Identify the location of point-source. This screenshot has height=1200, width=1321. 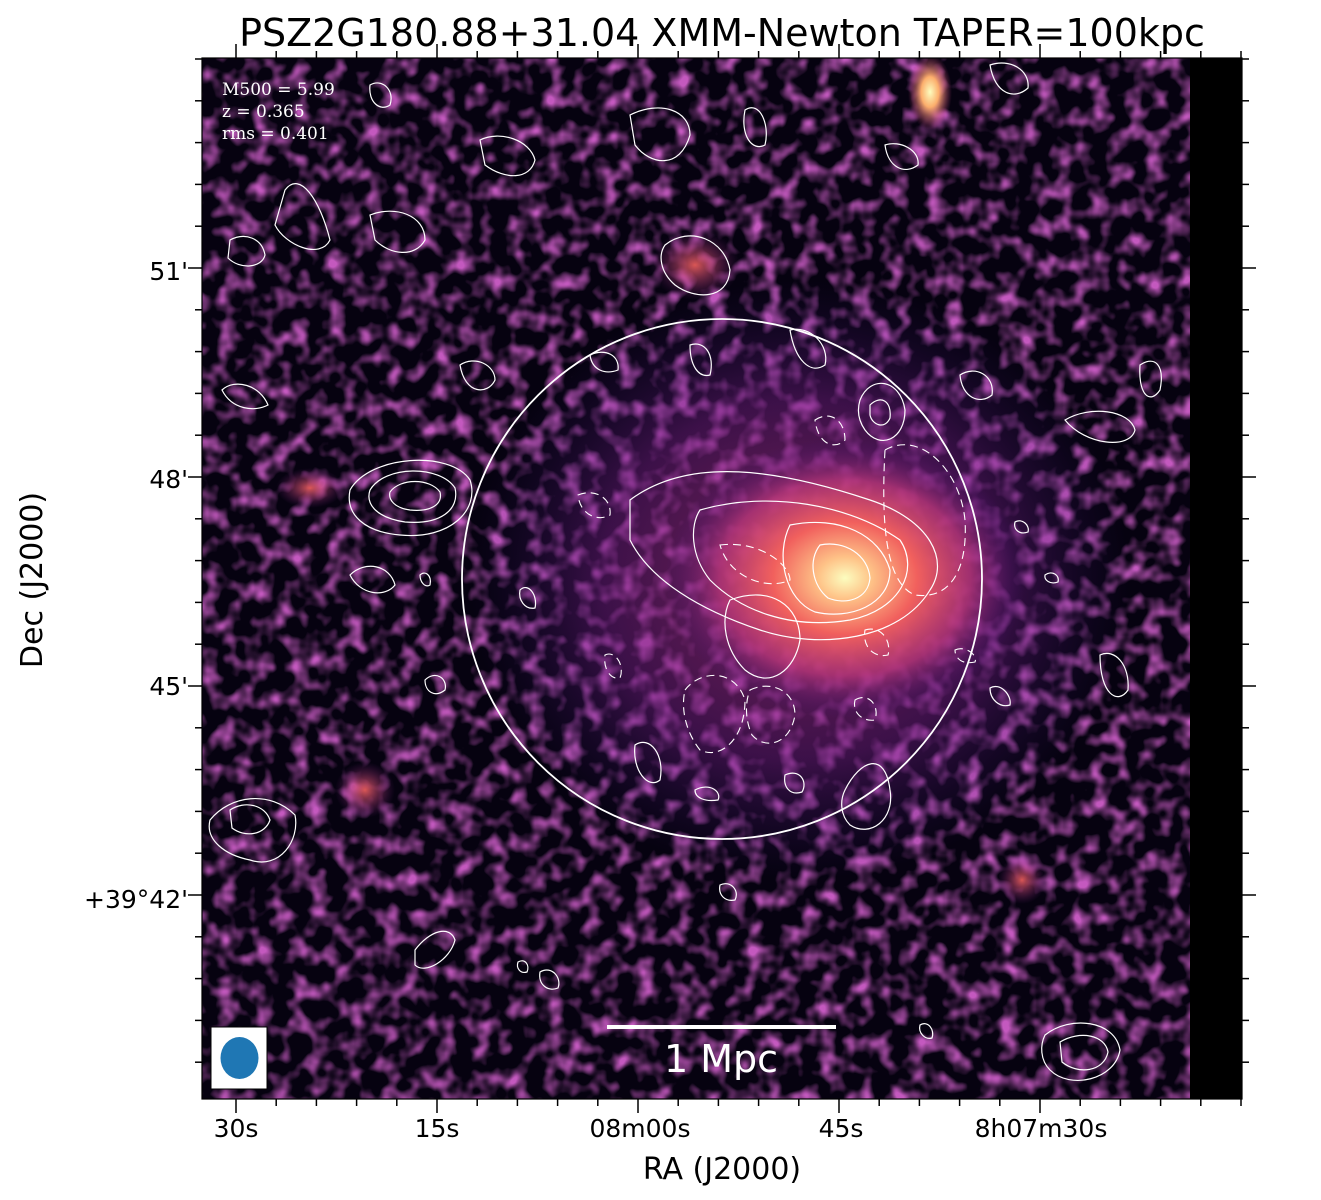
(930, 94).